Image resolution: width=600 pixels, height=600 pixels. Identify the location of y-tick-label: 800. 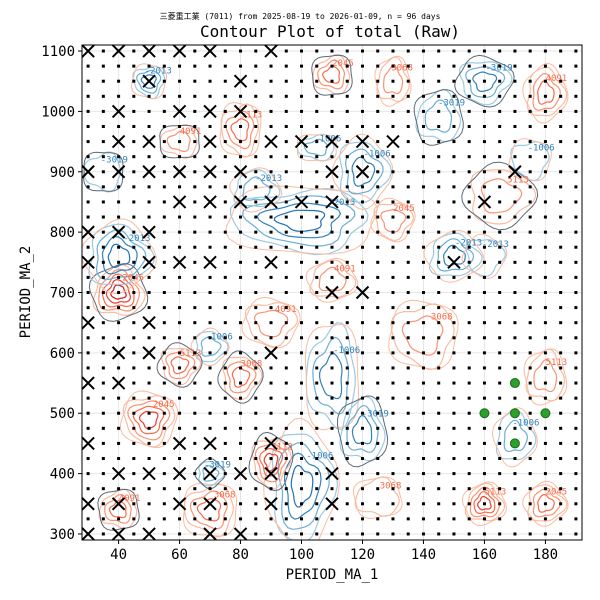
(62, 233).